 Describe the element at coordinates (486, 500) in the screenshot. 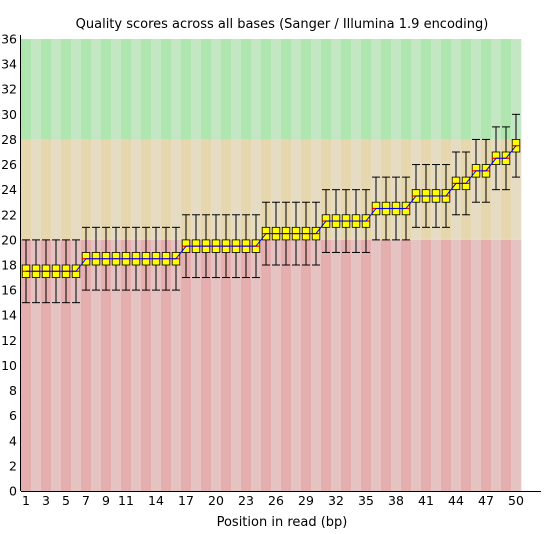

I see `x-tick-47: 47` at that location.